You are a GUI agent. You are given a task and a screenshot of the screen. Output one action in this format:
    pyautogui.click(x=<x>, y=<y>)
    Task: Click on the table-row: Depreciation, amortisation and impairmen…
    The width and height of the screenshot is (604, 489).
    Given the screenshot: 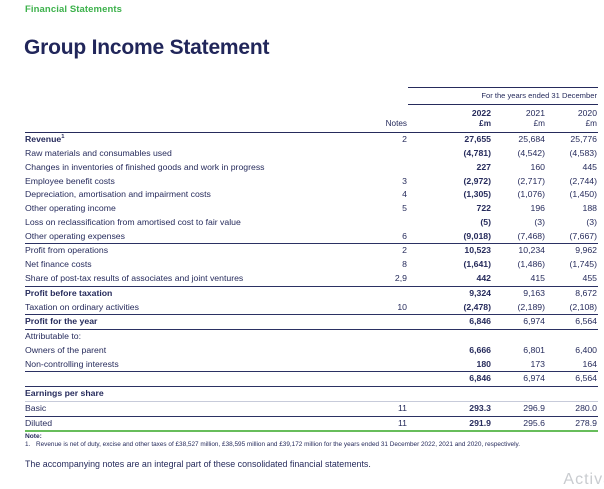 What is the action you would take?
    pyautogui.click(x=311, y=195)
    